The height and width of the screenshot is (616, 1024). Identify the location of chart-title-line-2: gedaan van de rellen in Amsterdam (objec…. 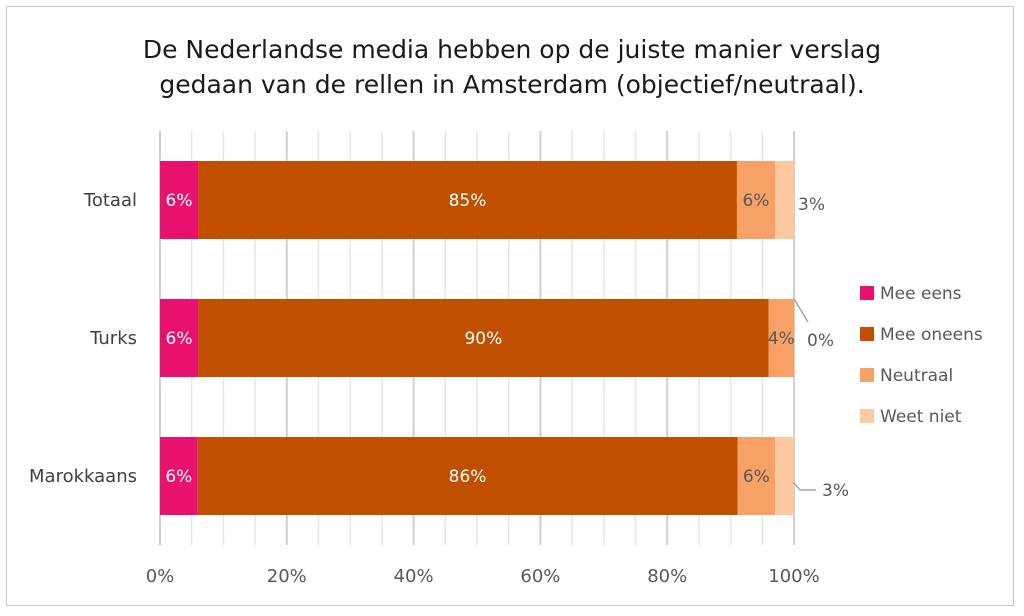
(512, 84).